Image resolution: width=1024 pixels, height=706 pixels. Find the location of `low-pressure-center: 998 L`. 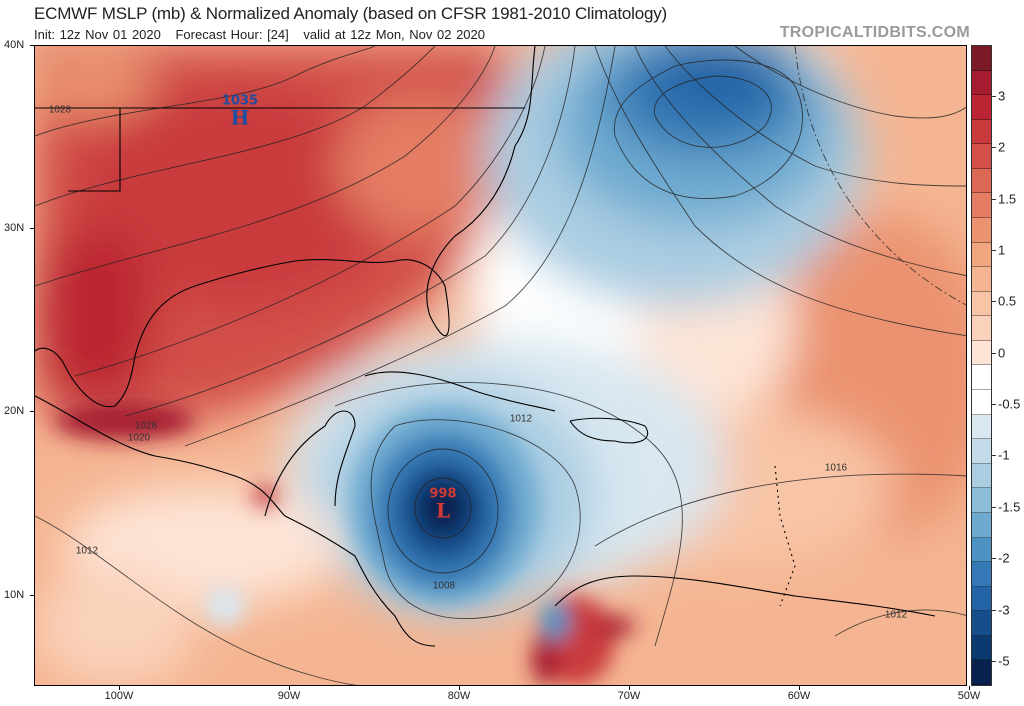

low-pressure-center: 998 L is located at coordinates (442, 504).